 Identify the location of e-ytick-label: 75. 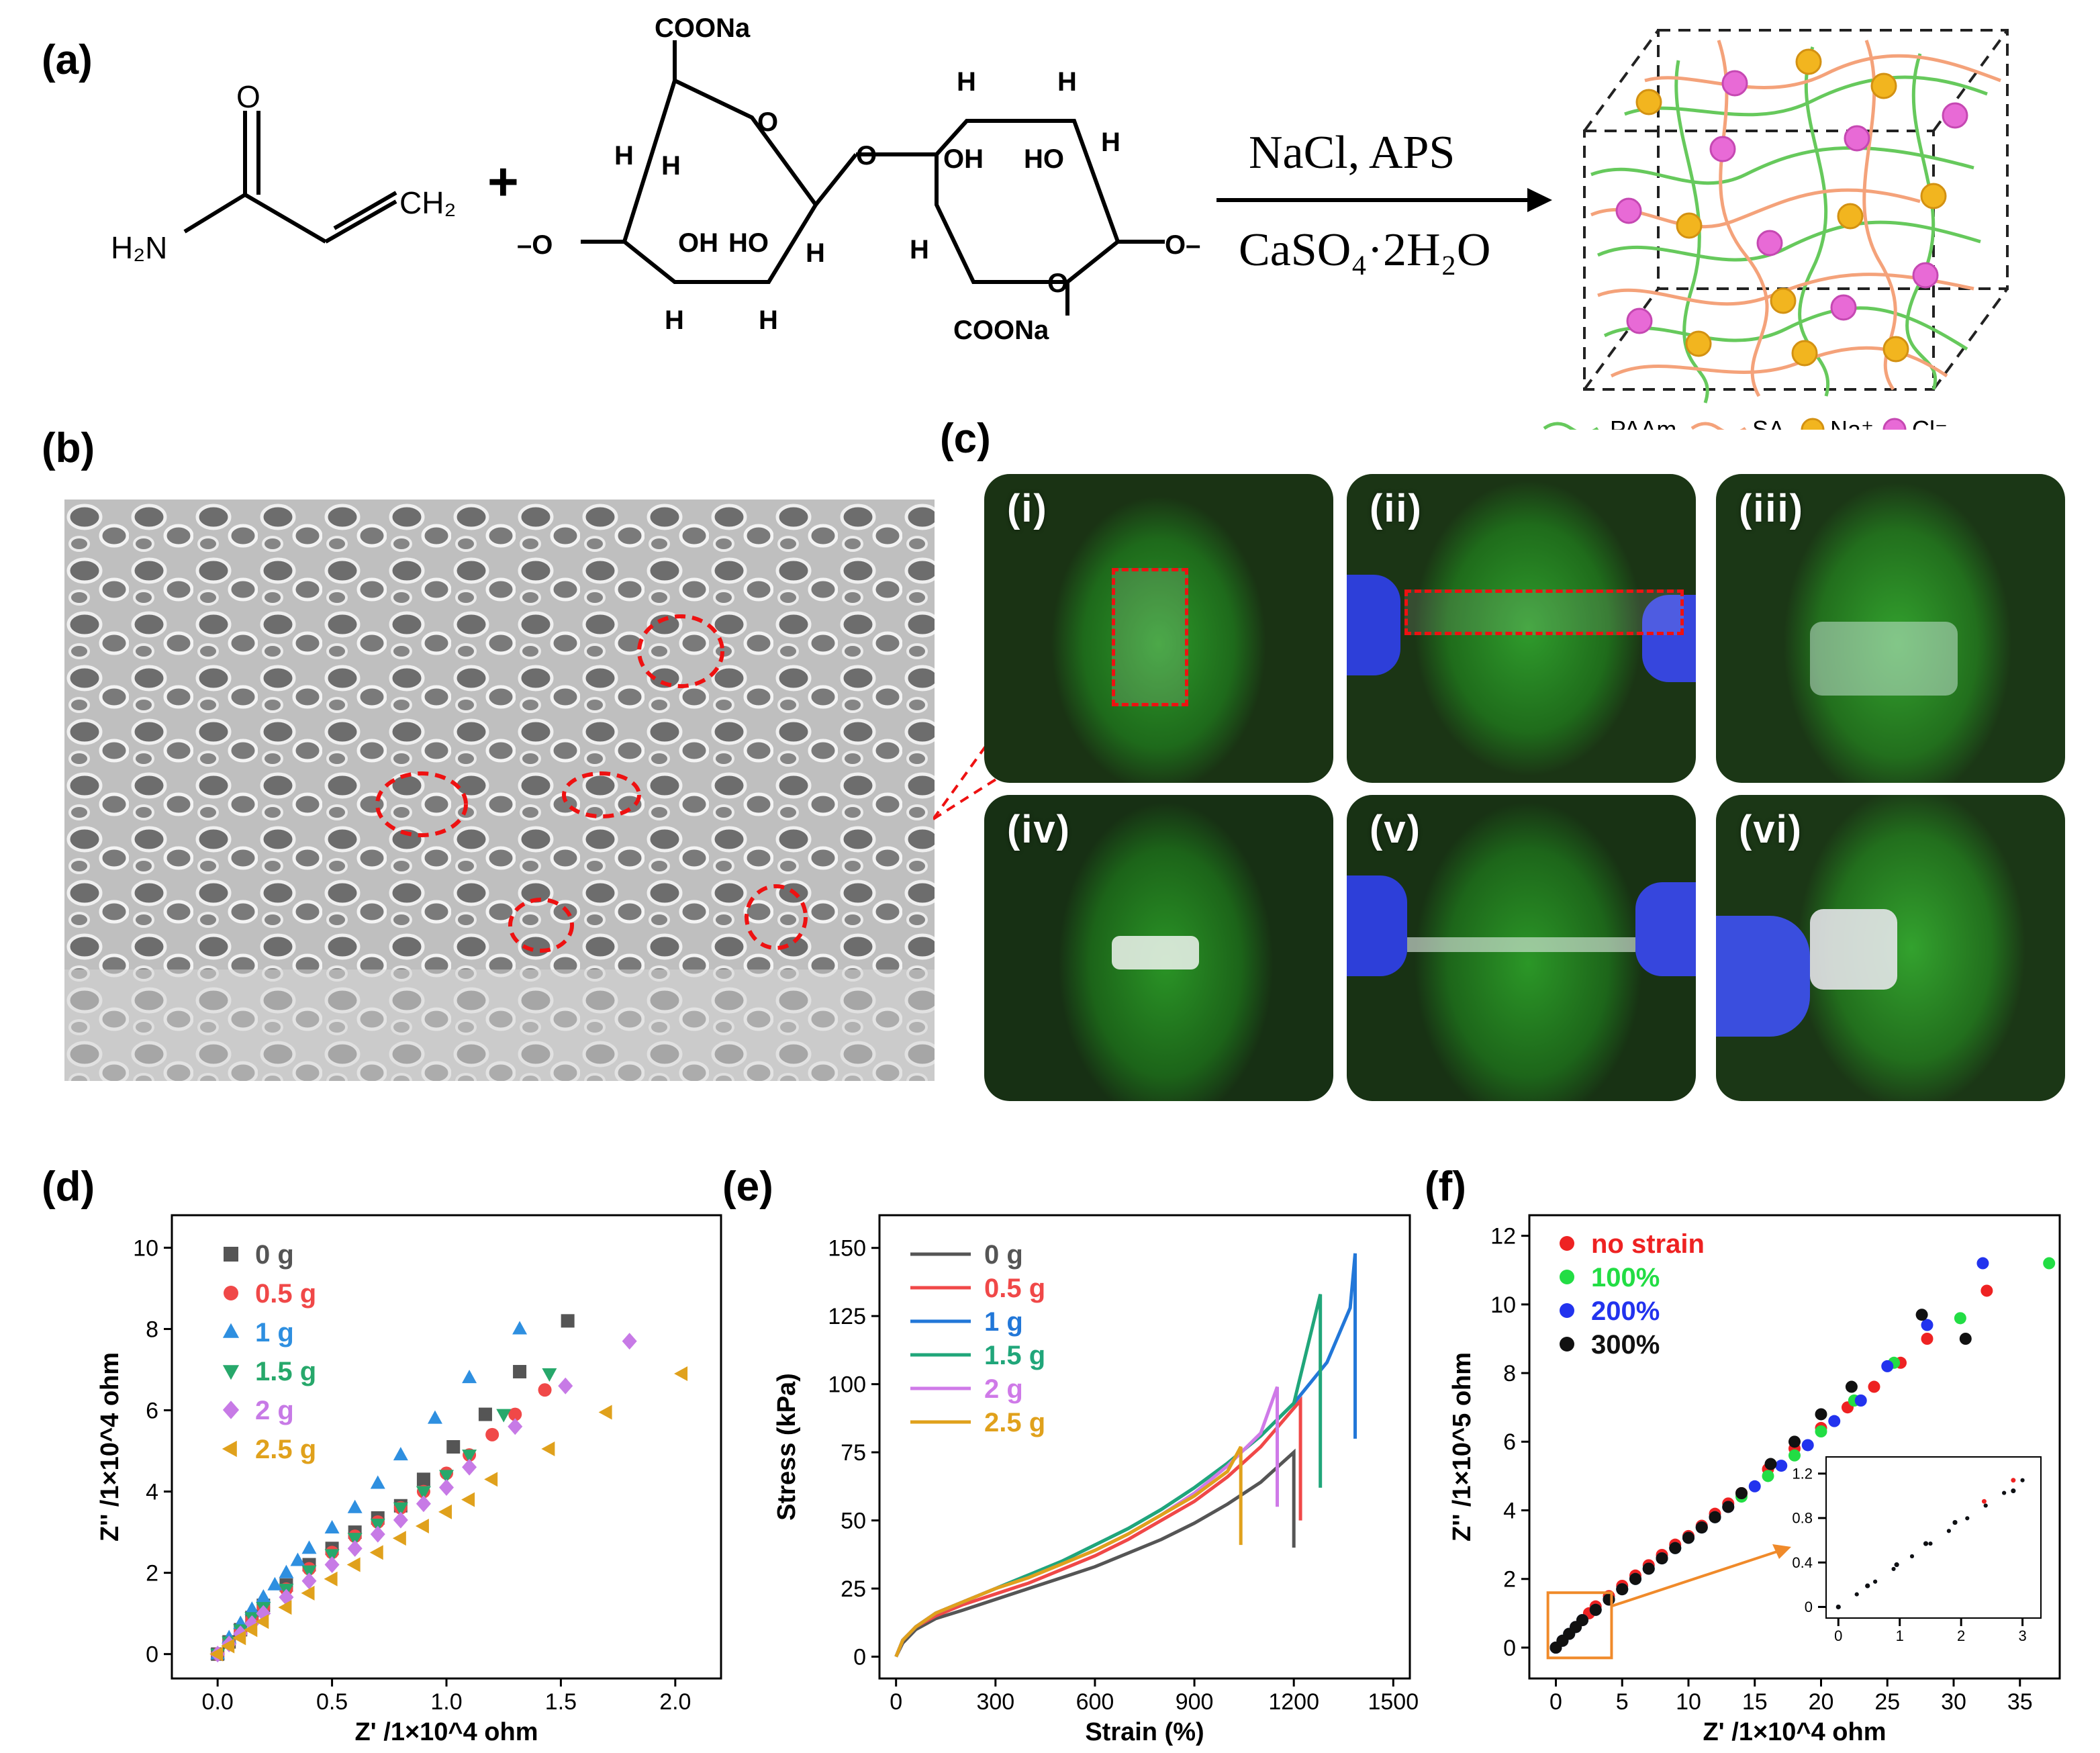
(853, 1453).